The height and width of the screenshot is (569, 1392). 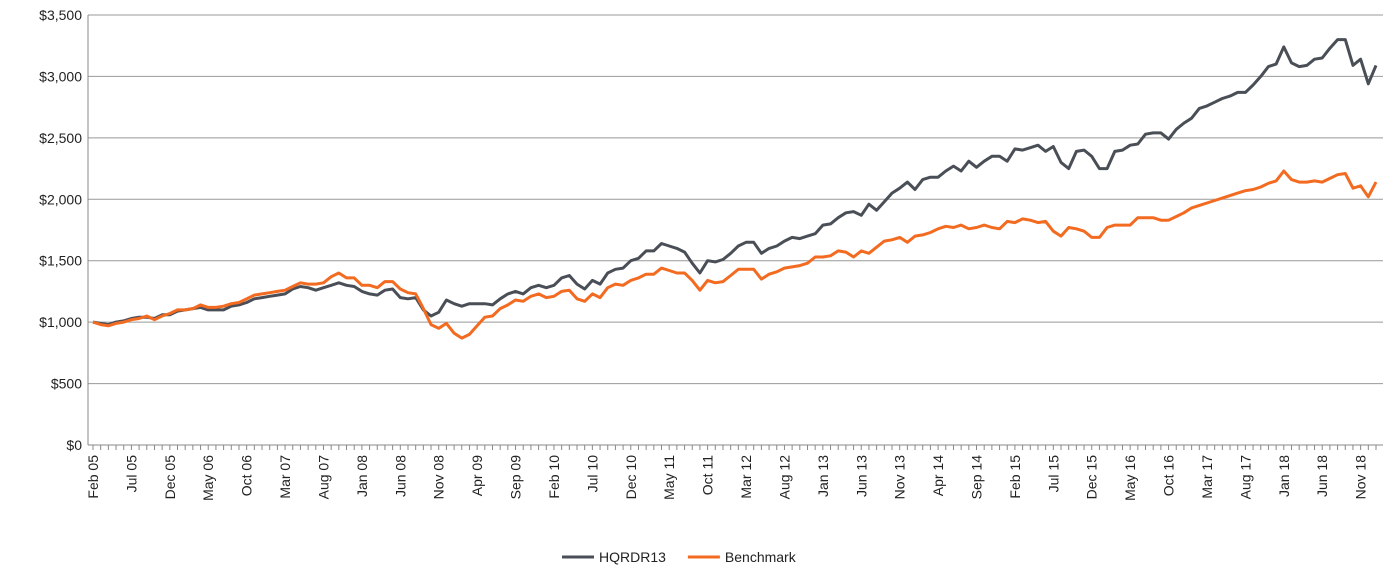 What do you see at coordinates (1169, 475) in the screenshot?
I see `x-tick-label: Oct 16` at bounding box center [1169, 475].